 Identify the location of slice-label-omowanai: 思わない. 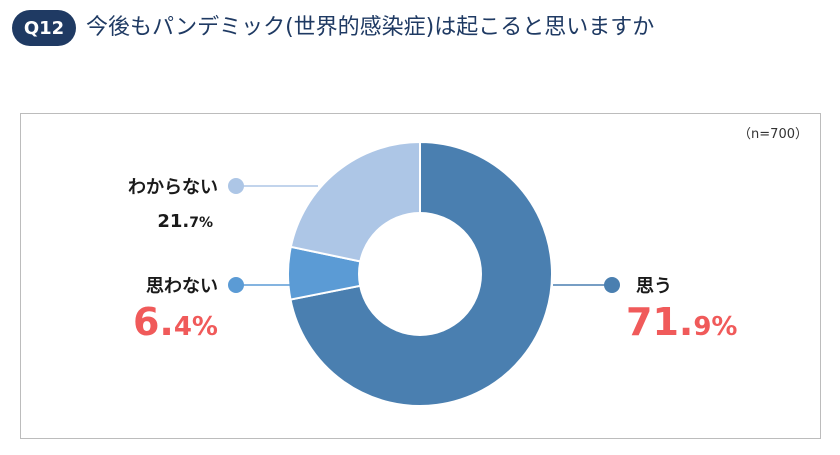
(182, 286).